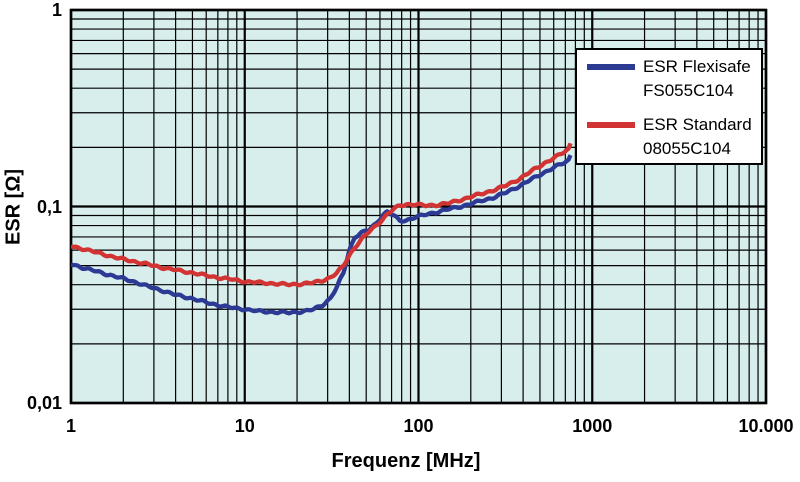 The width and height of the screenshot is (800, 482). Describe the element at coordinates (688, 90) in the screenshot. I see `legend-label-flexisafe-line2: FS055C104` at that location.